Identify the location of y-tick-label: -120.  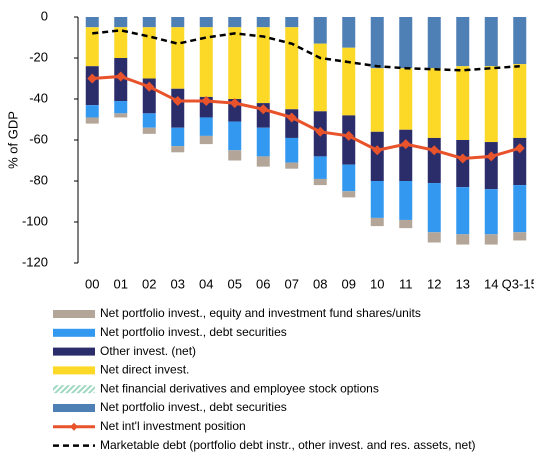
(35, 261).